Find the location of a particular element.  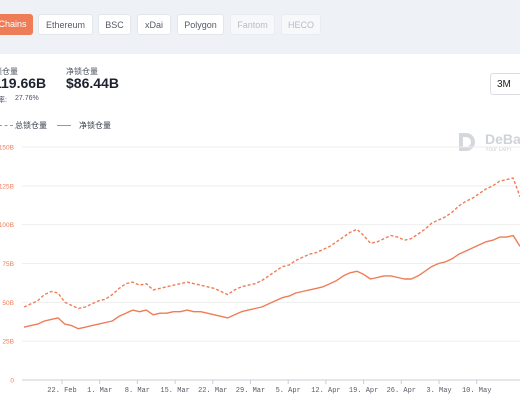

x-tick-label: 10. May is located at coordinates (476, 391).